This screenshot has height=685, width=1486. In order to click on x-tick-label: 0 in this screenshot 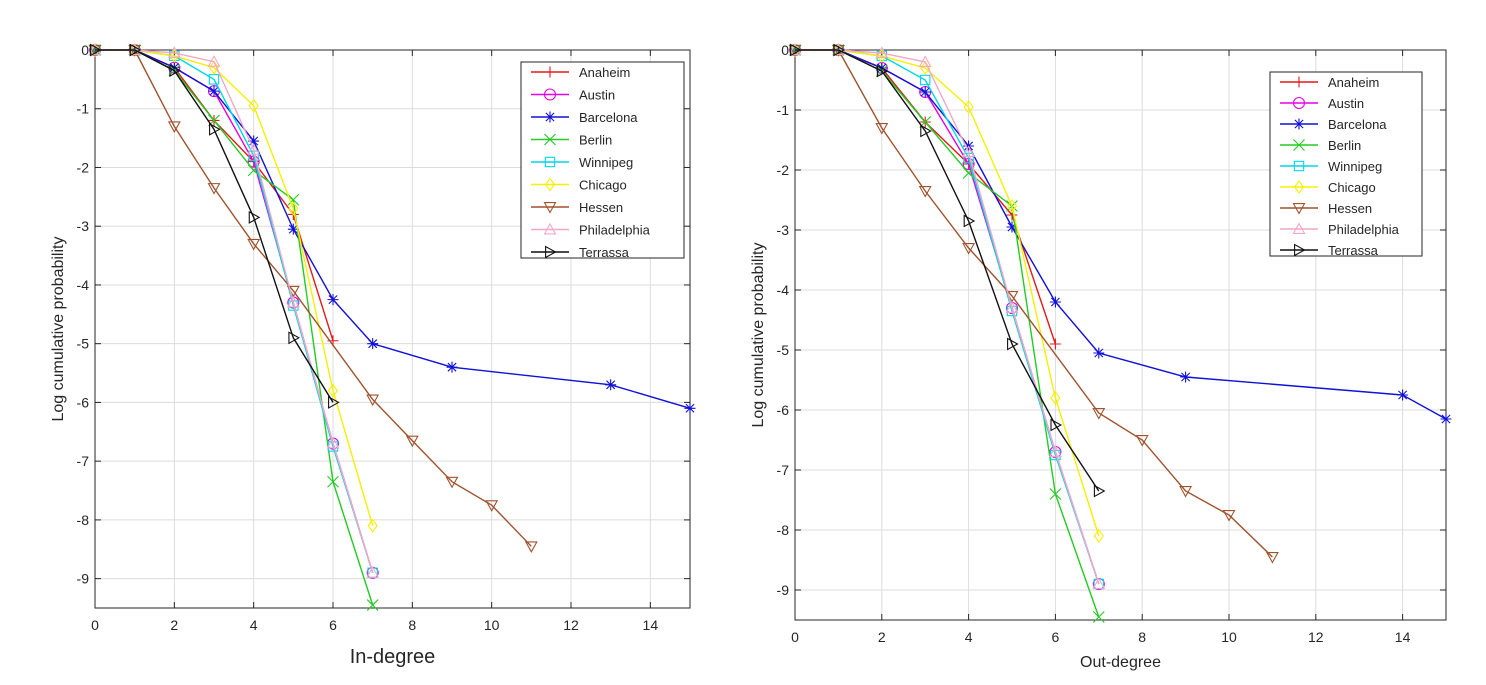, I will do `click(795, 637)`.